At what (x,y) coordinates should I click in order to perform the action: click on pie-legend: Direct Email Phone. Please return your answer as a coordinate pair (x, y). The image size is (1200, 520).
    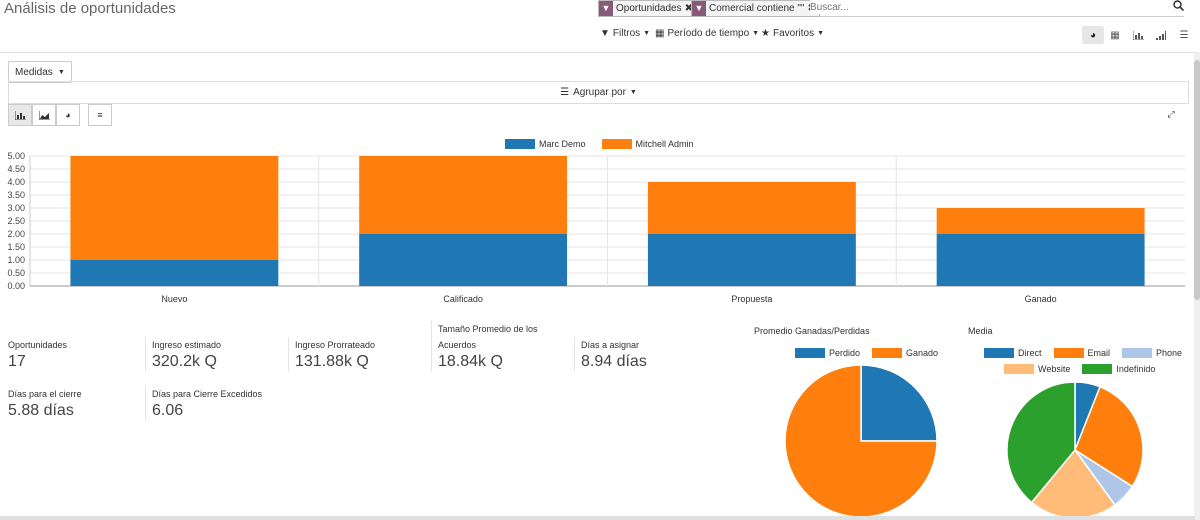
    Looking at the image, I should click on (1083, 353).